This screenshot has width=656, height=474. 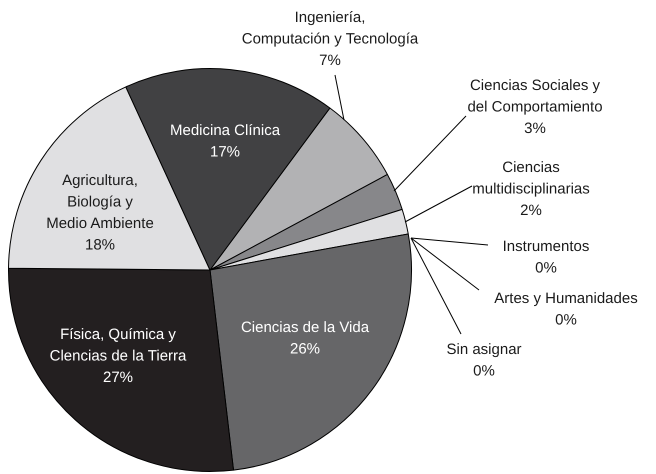 I want to click on slice-label: Ciencias multidisciplinarias, so click(x=531, y=178).